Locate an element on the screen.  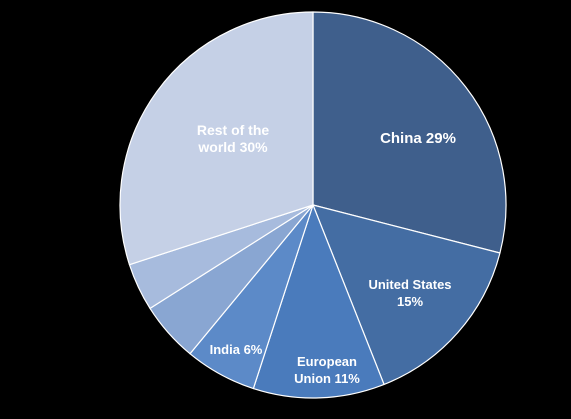
slice-label-united-states: United States 15% is located at coordinates (409, 293).